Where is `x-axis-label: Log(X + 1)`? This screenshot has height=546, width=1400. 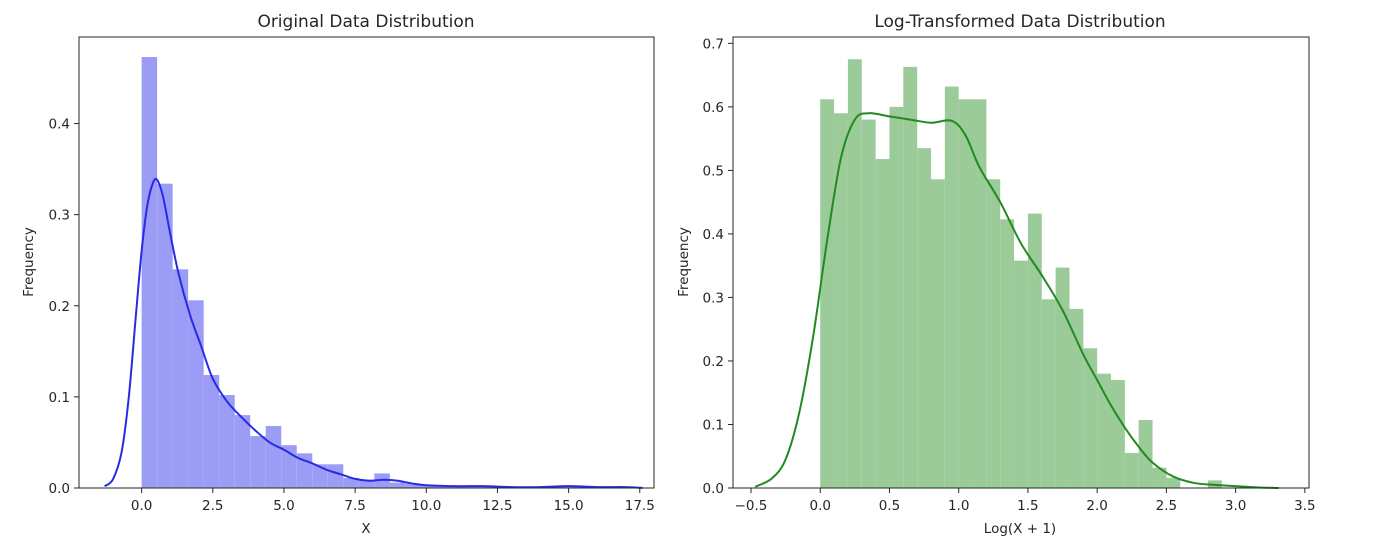
x-axis-label: Log(X + 1) is located at coordinates (1020, 529).